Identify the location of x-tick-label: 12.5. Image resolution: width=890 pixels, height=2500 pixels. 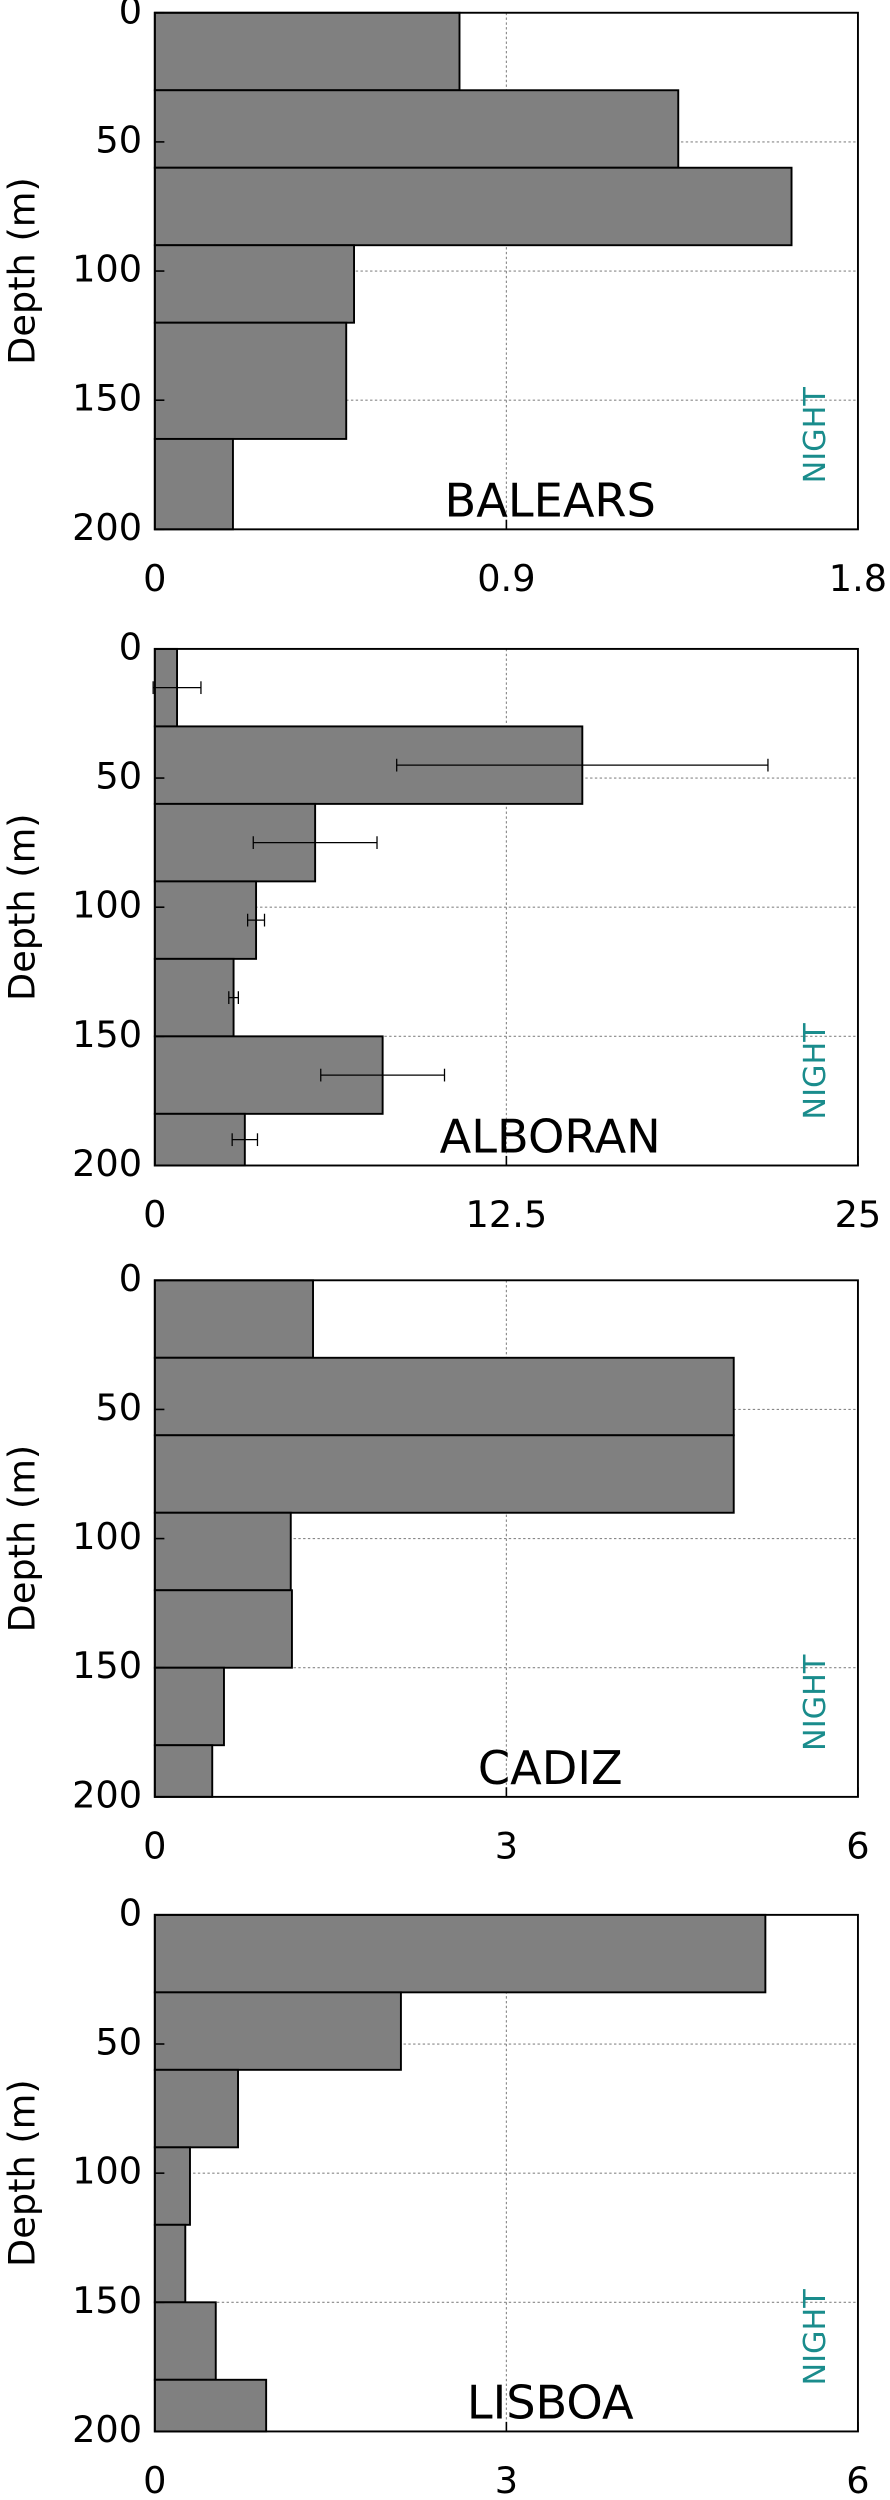
(507, 1214).